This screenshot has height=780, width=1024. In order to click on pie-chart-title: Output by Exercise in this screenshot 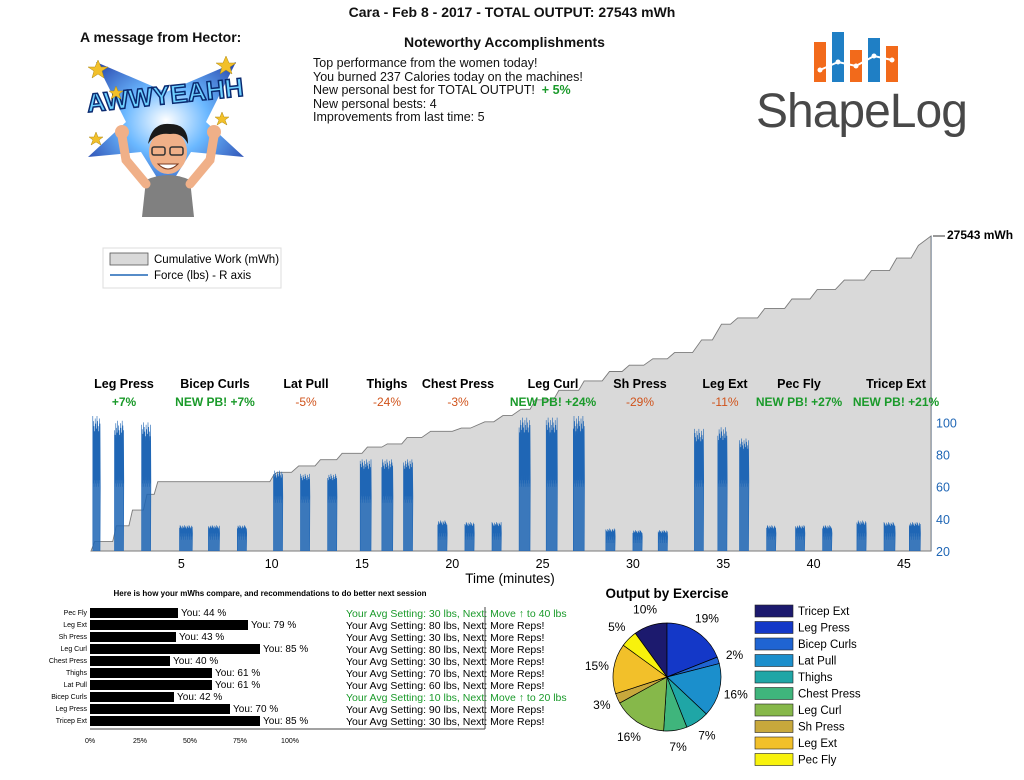, I will do `click(667, 593)`.